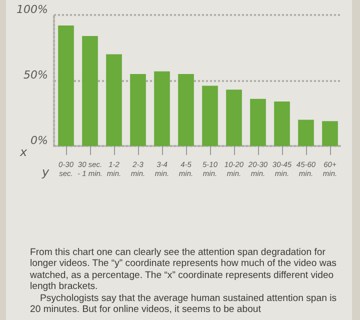 This screenshot has width=360, height=320. I want to click on text: Psychologists say that the average human sustained attention span is 20 minutes. But for online videos, it seems to be about, so click(184, 304).